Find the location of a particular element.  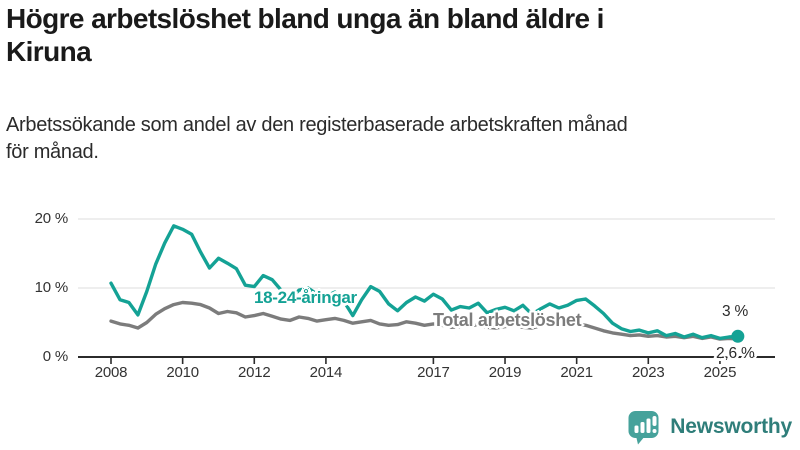

x-axis-tick-label: 2023 is located at coordinates (648, 372).